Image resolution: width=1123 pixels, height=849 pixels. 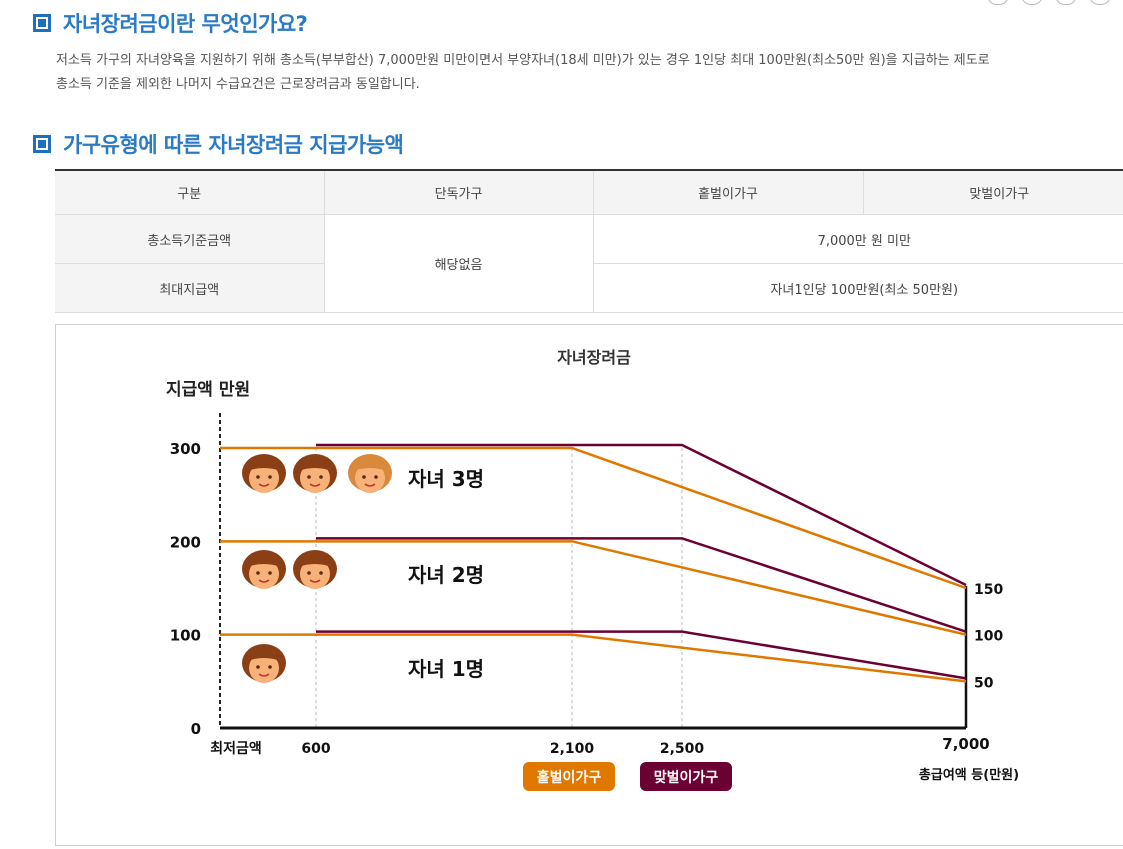 What do you see at coordinates (458, 263) in the screenshot?
I see `table-cell: 해당없음` at bounding box center [458, 263].